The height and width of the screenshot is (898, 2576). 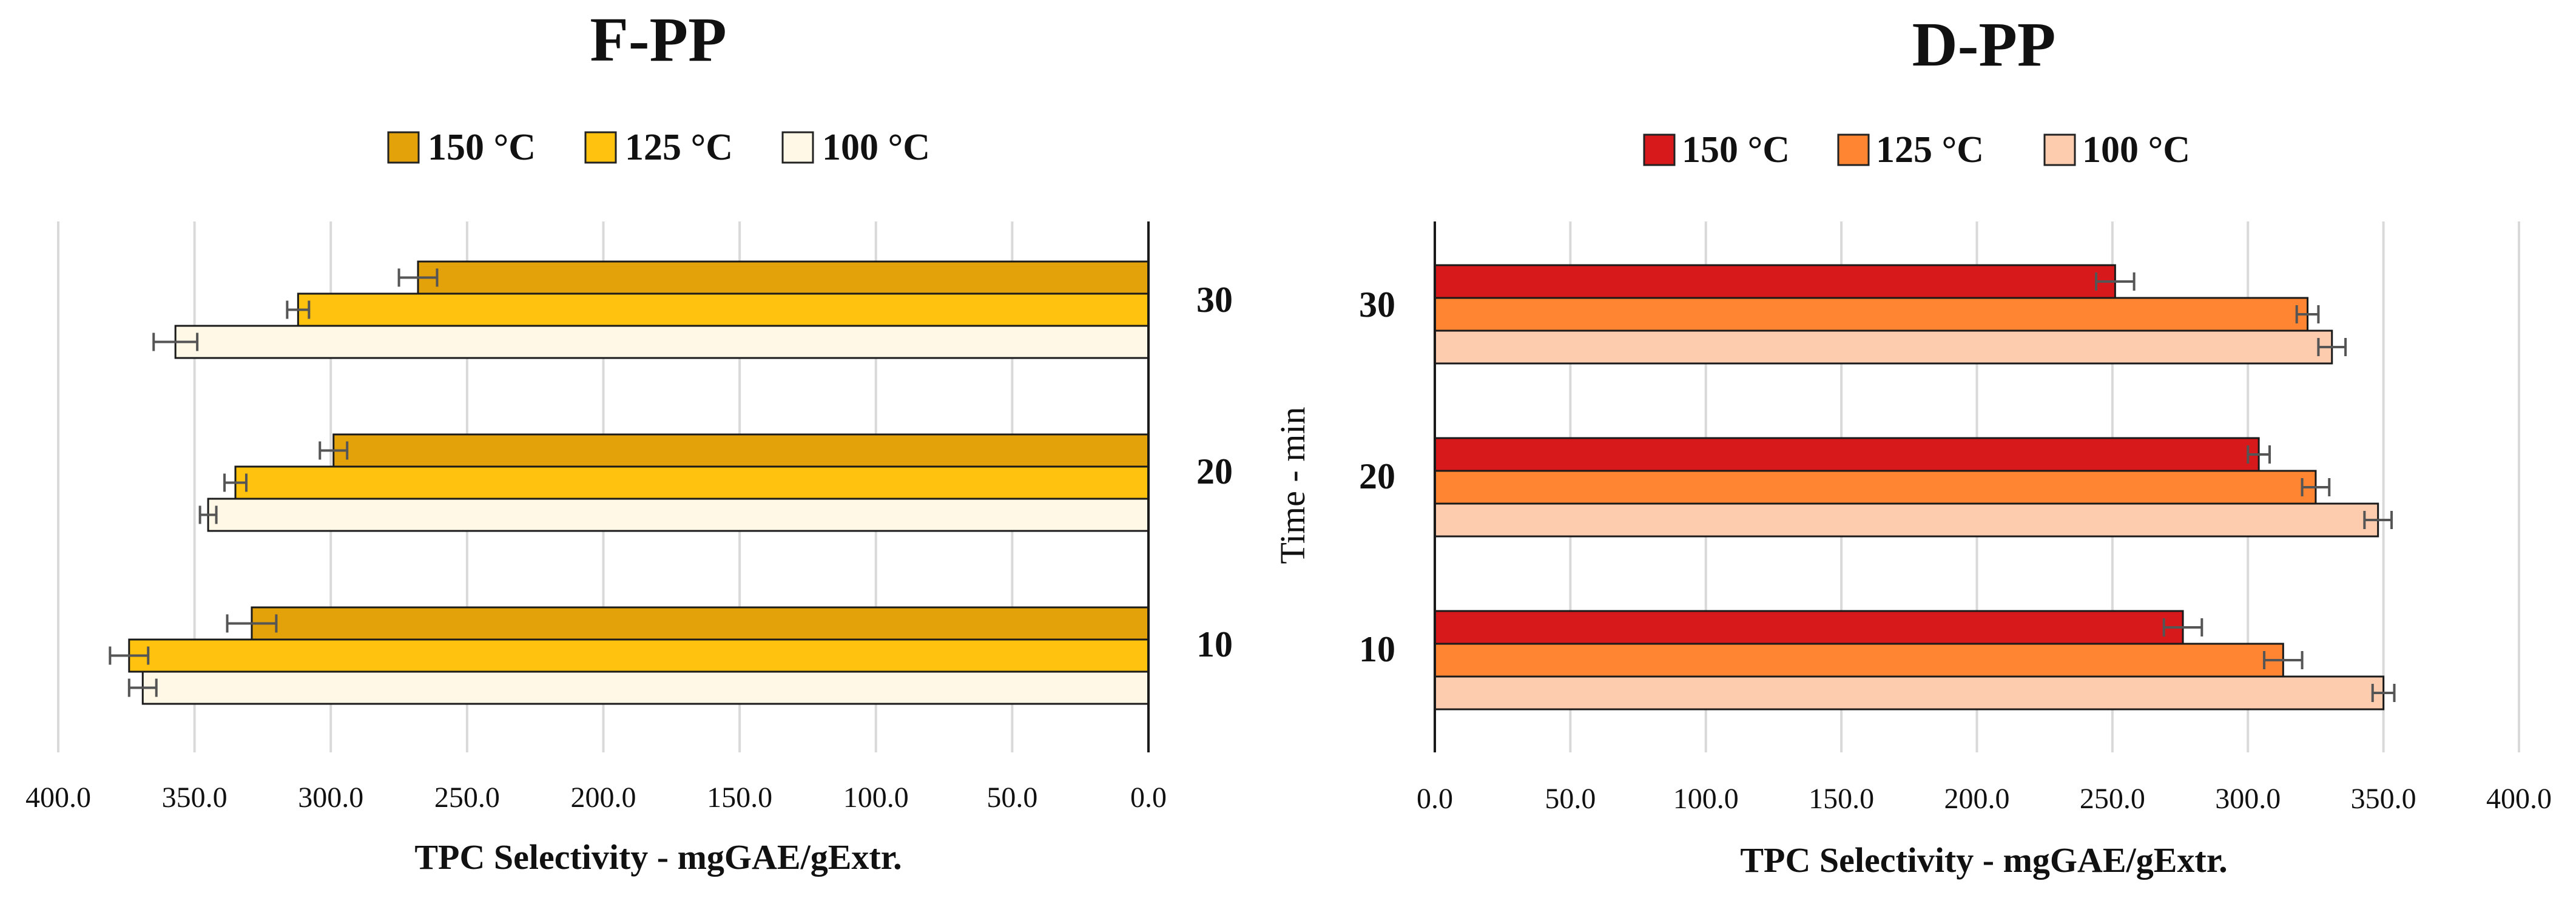 I want to click on chart-title: D-PP, so click(x=1984, y=44).